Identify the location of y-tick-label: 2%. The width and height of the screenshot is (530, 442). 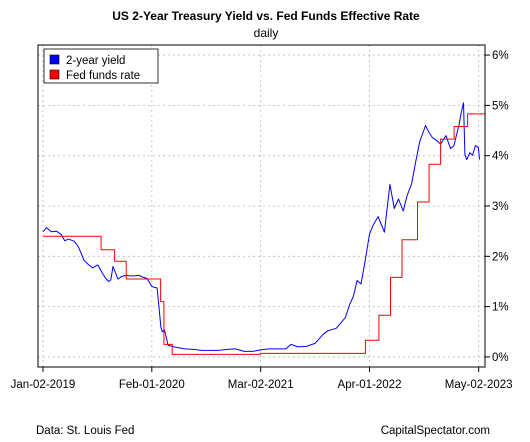
(500, 257).